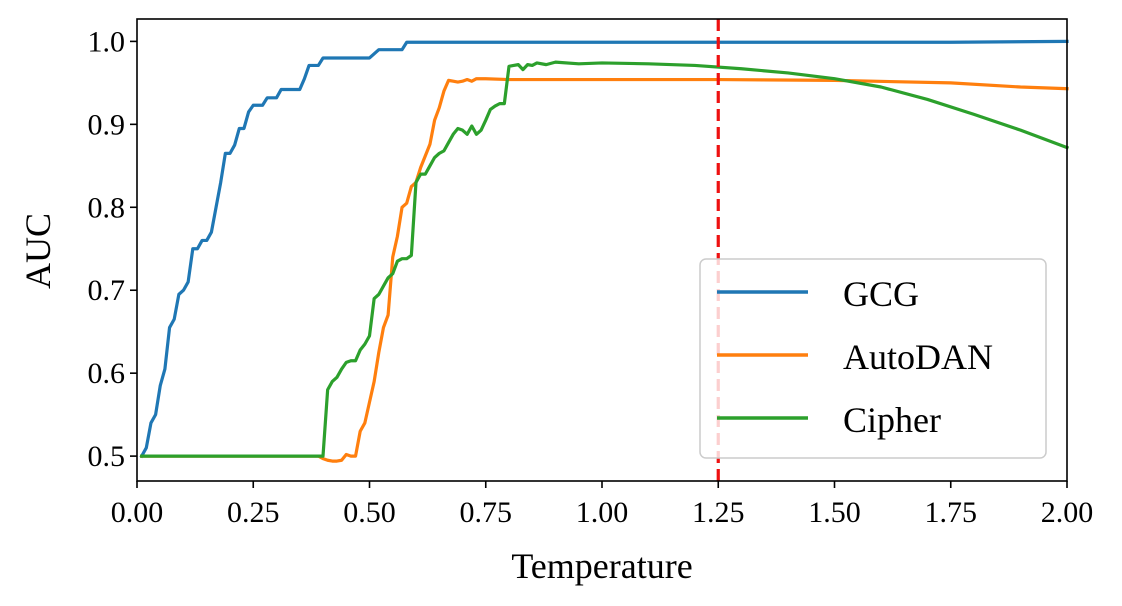 The height and width of the screenshot is (606, 1122). Describe the element at coordinates (602, 512) in the screenshot. I see `x-tick-label: 1.00` at that location.